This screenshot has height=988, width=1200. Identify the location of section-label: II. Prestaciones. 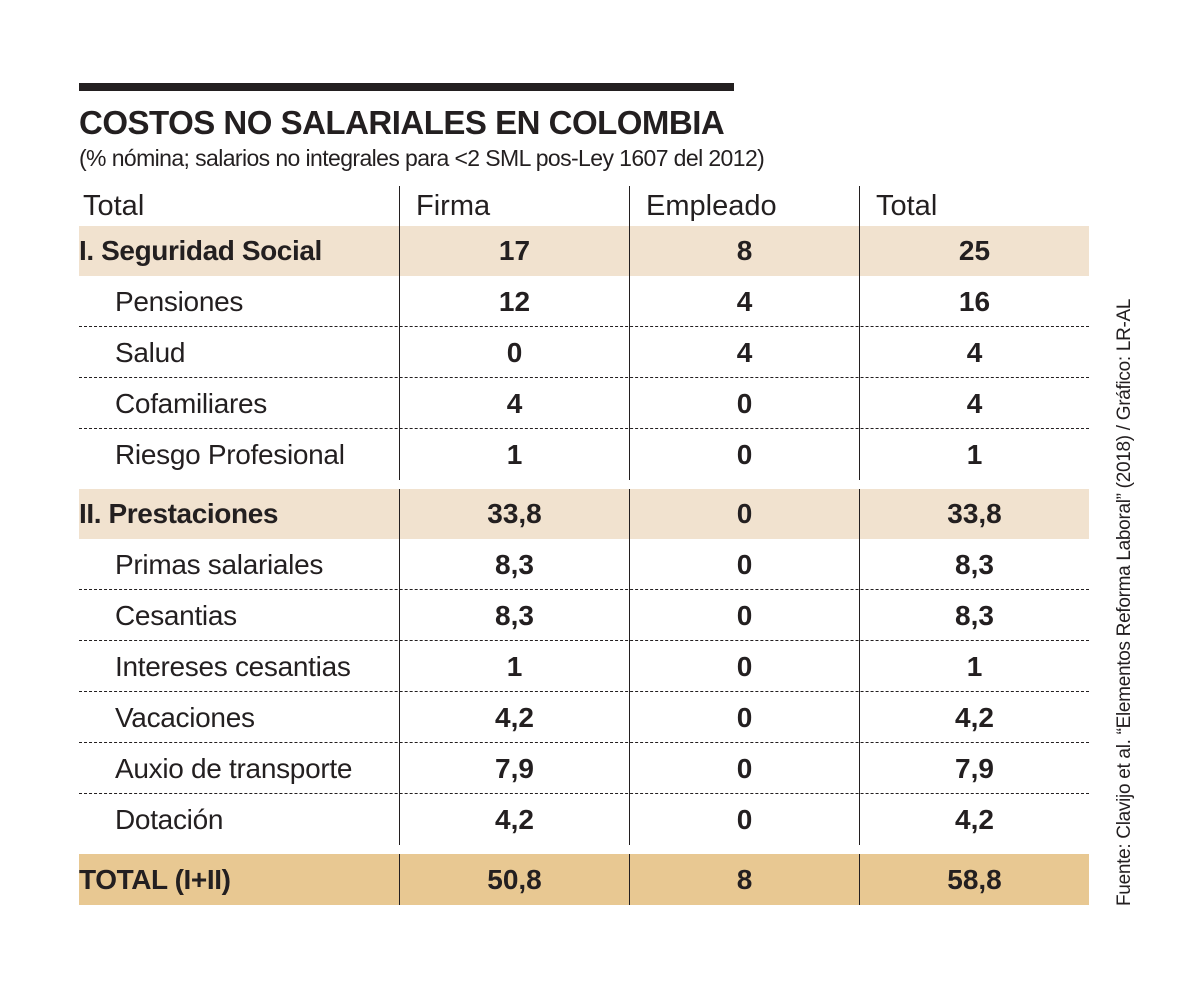
(179, 513).